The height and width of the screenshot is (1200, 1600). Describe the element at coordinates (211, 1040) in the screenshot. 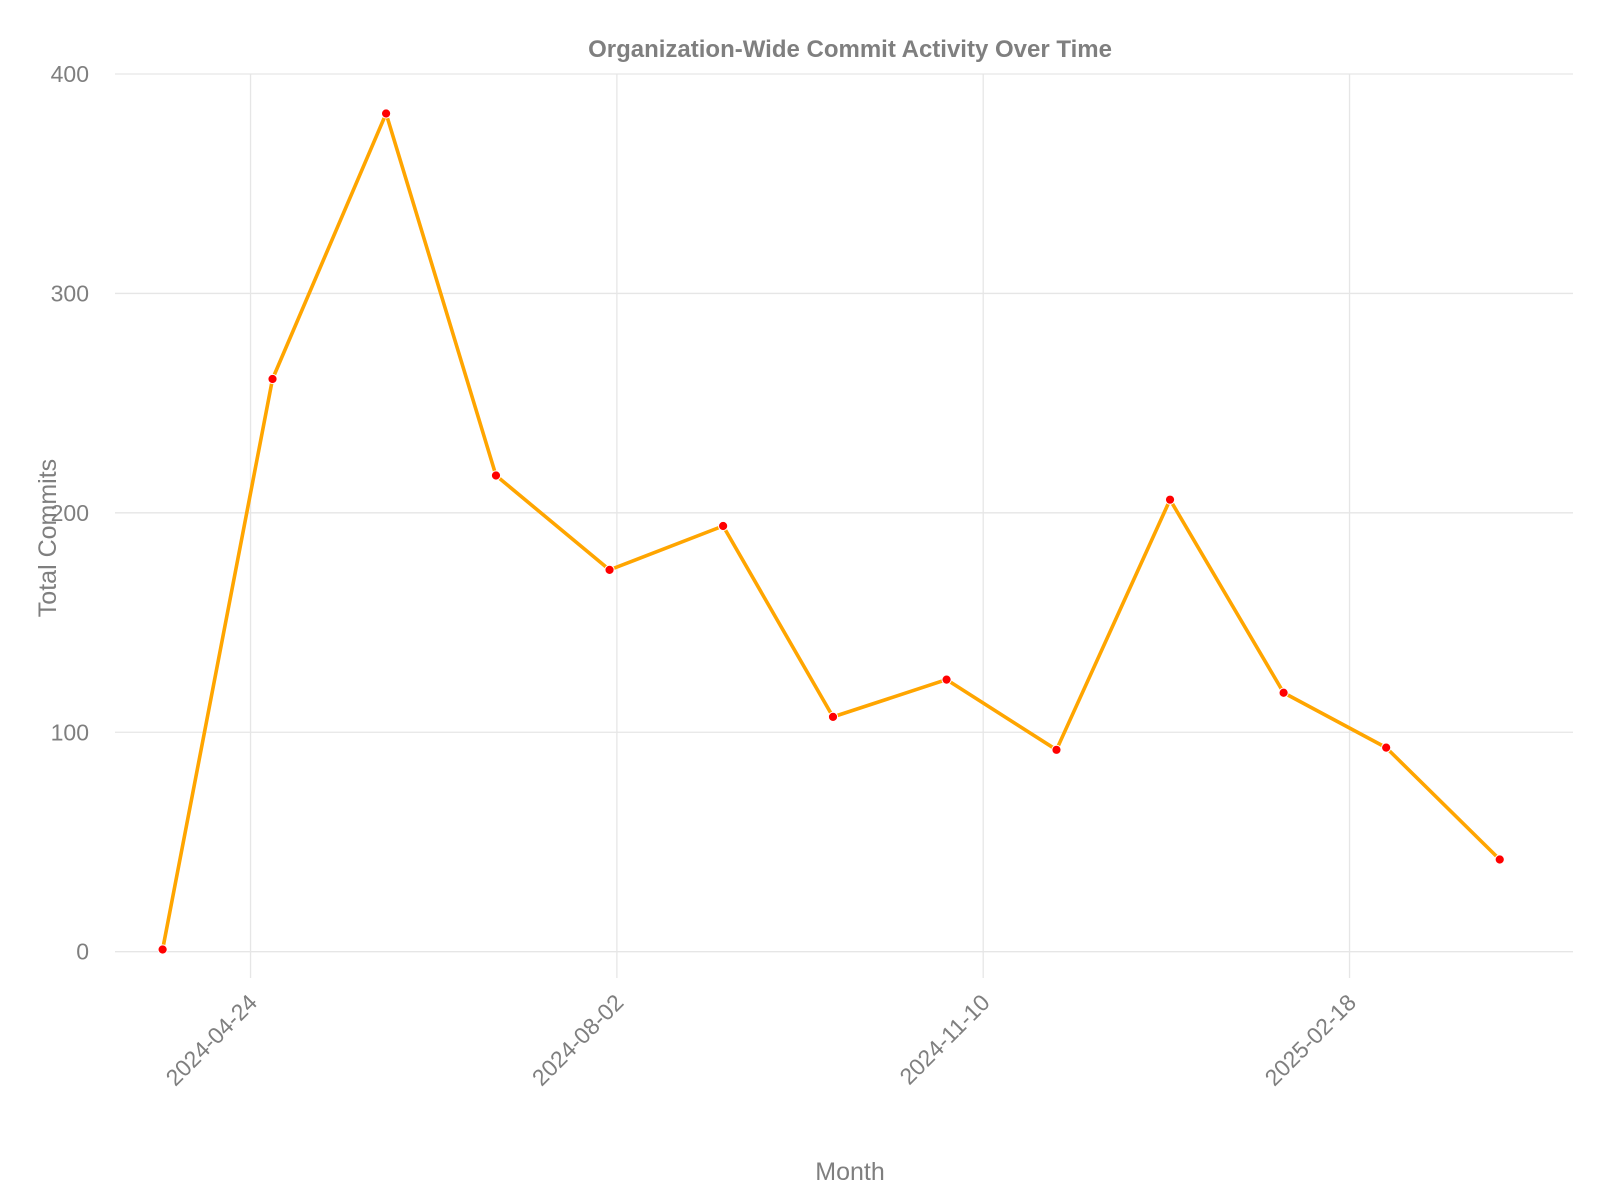

I see `x-tick-label: 2024-04-24` at that location.